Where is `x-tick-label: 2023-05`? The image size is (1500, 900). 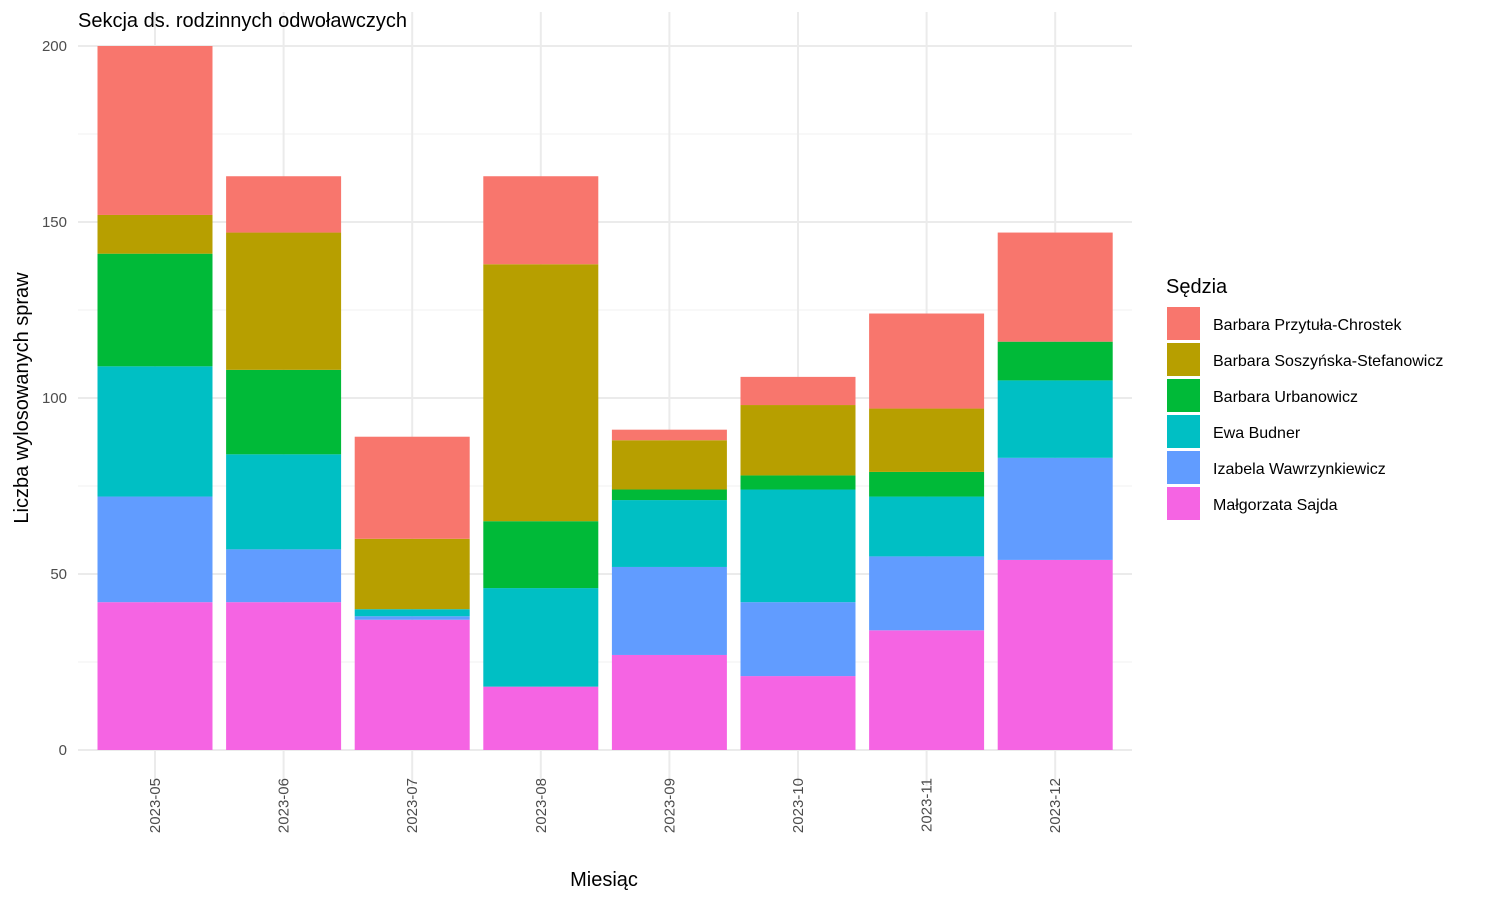 x-tick-label: 2023-05 is located at coordinates (155, 805).